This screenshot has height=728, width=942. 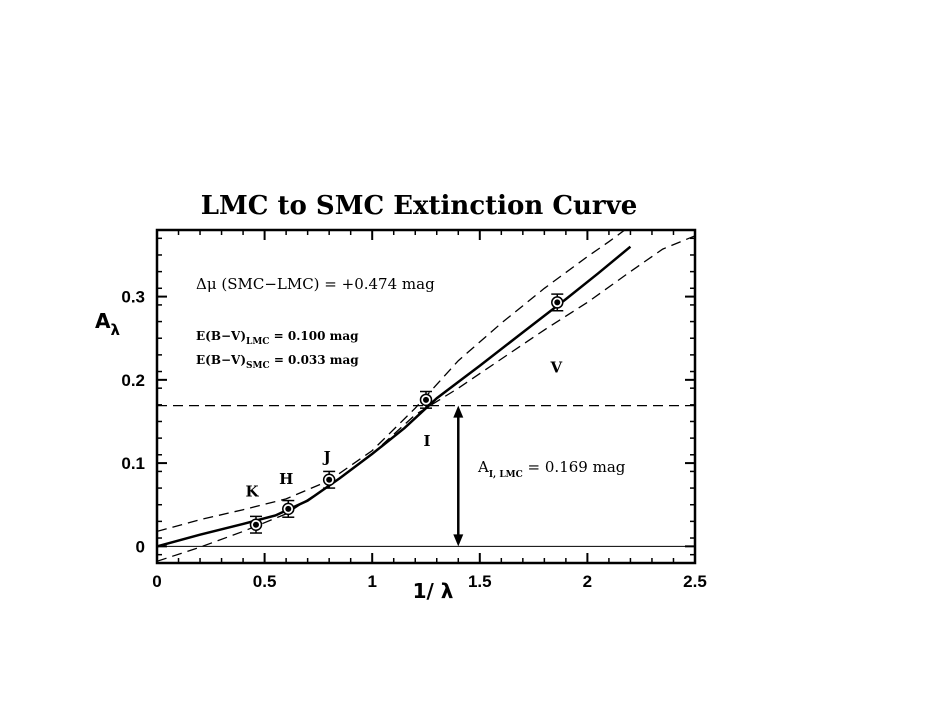 I want to click on x-tick-label: 2, so click(x=587, y=581).